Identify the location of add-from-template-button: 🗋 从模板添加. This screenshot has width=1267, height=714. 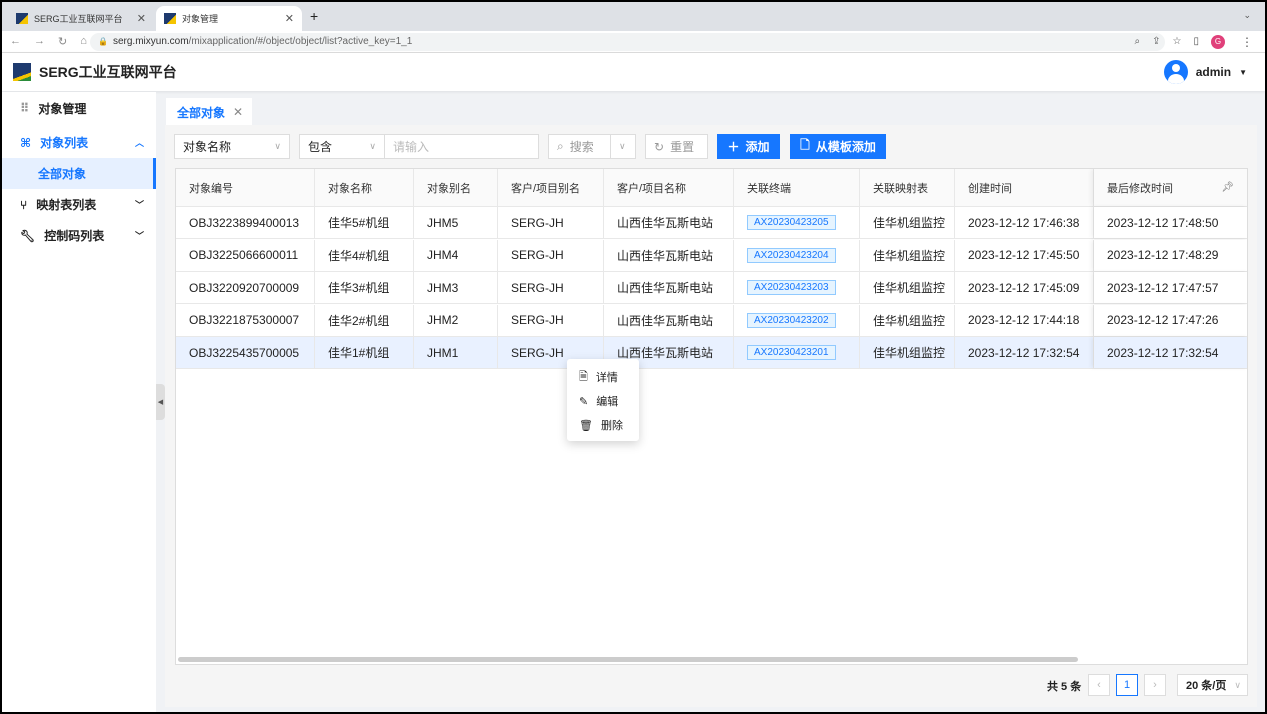
(838, 146).